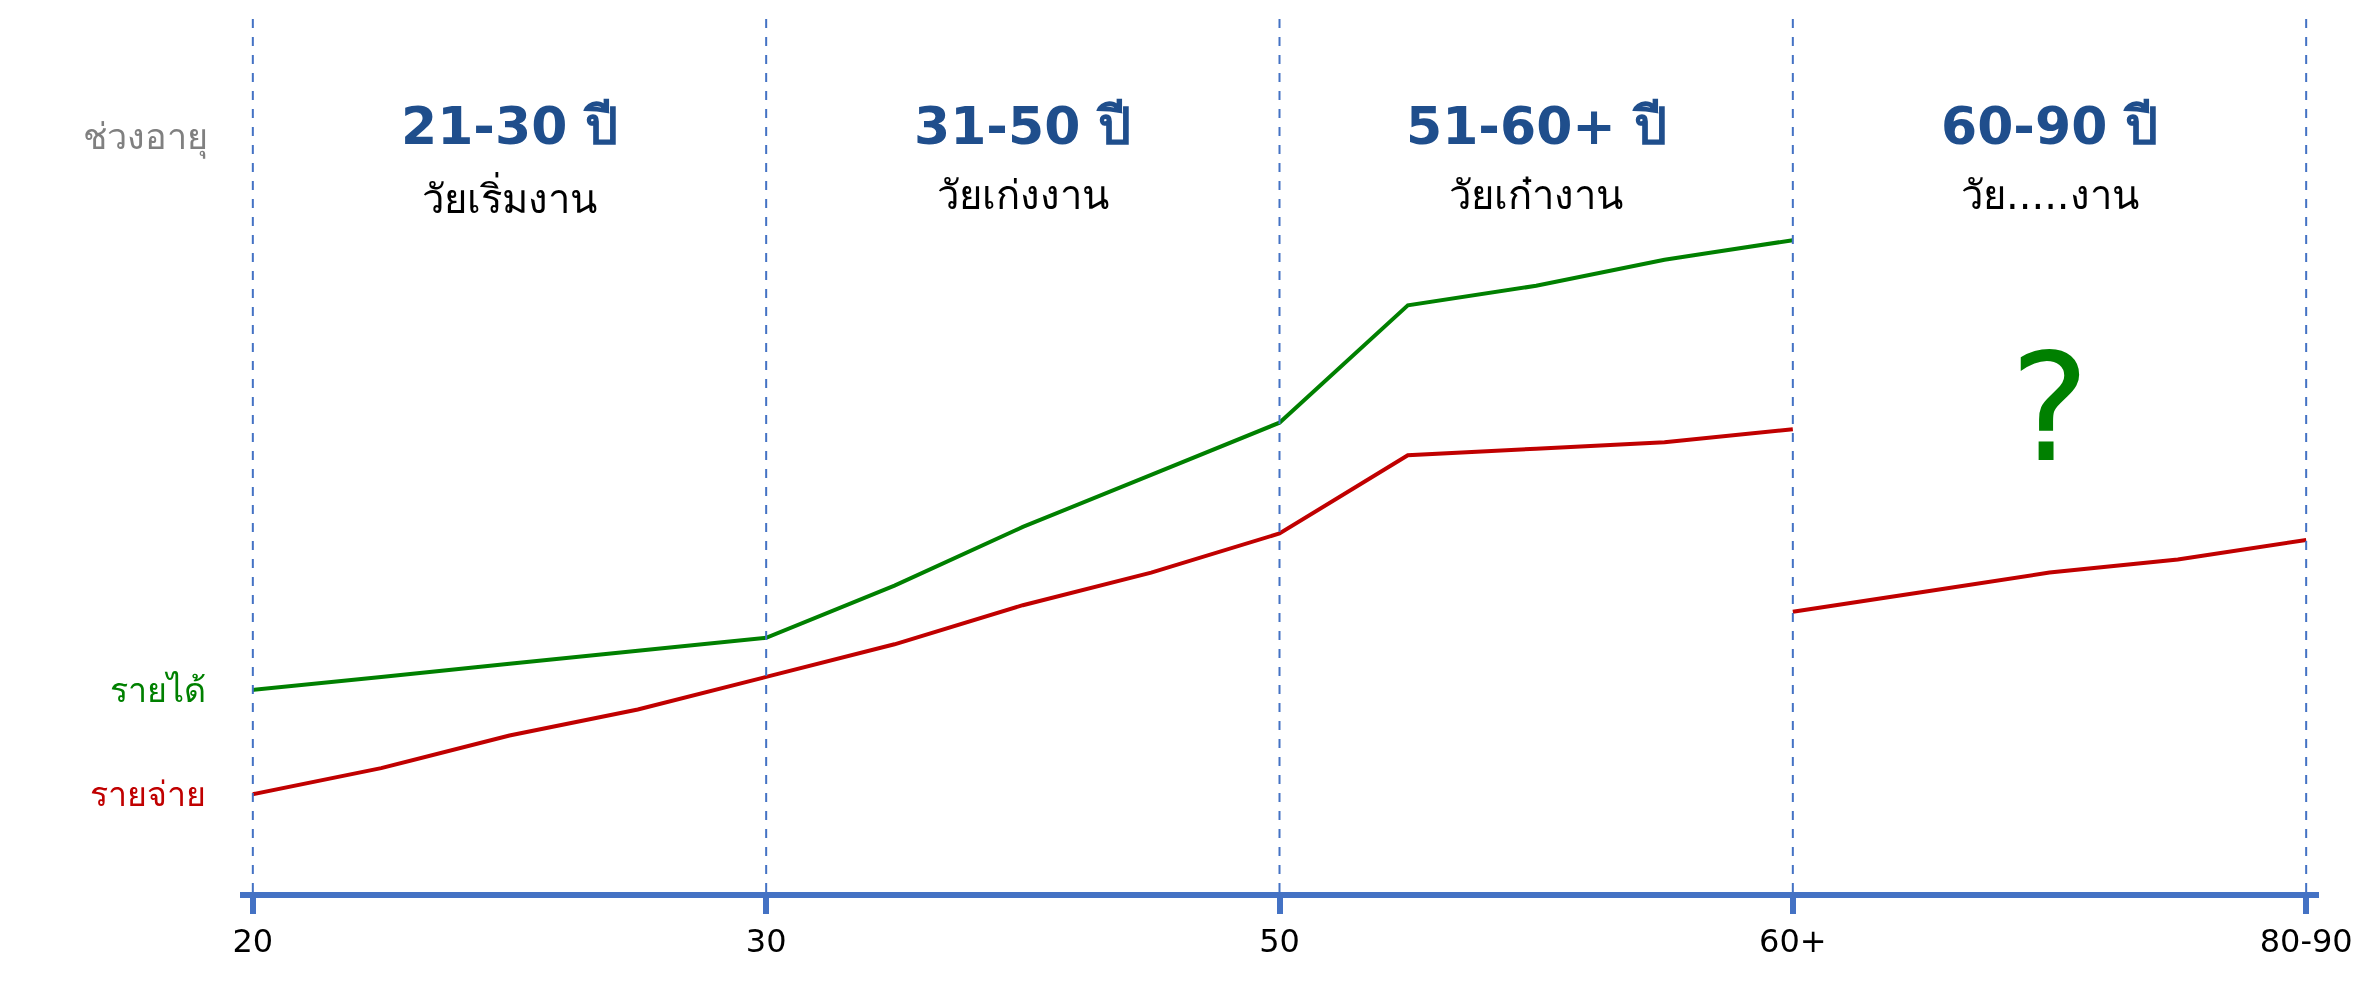 The height and width of the screenshot is (988, 2379). I want to click on text: วัย.....งาน, so click(2050, 195).